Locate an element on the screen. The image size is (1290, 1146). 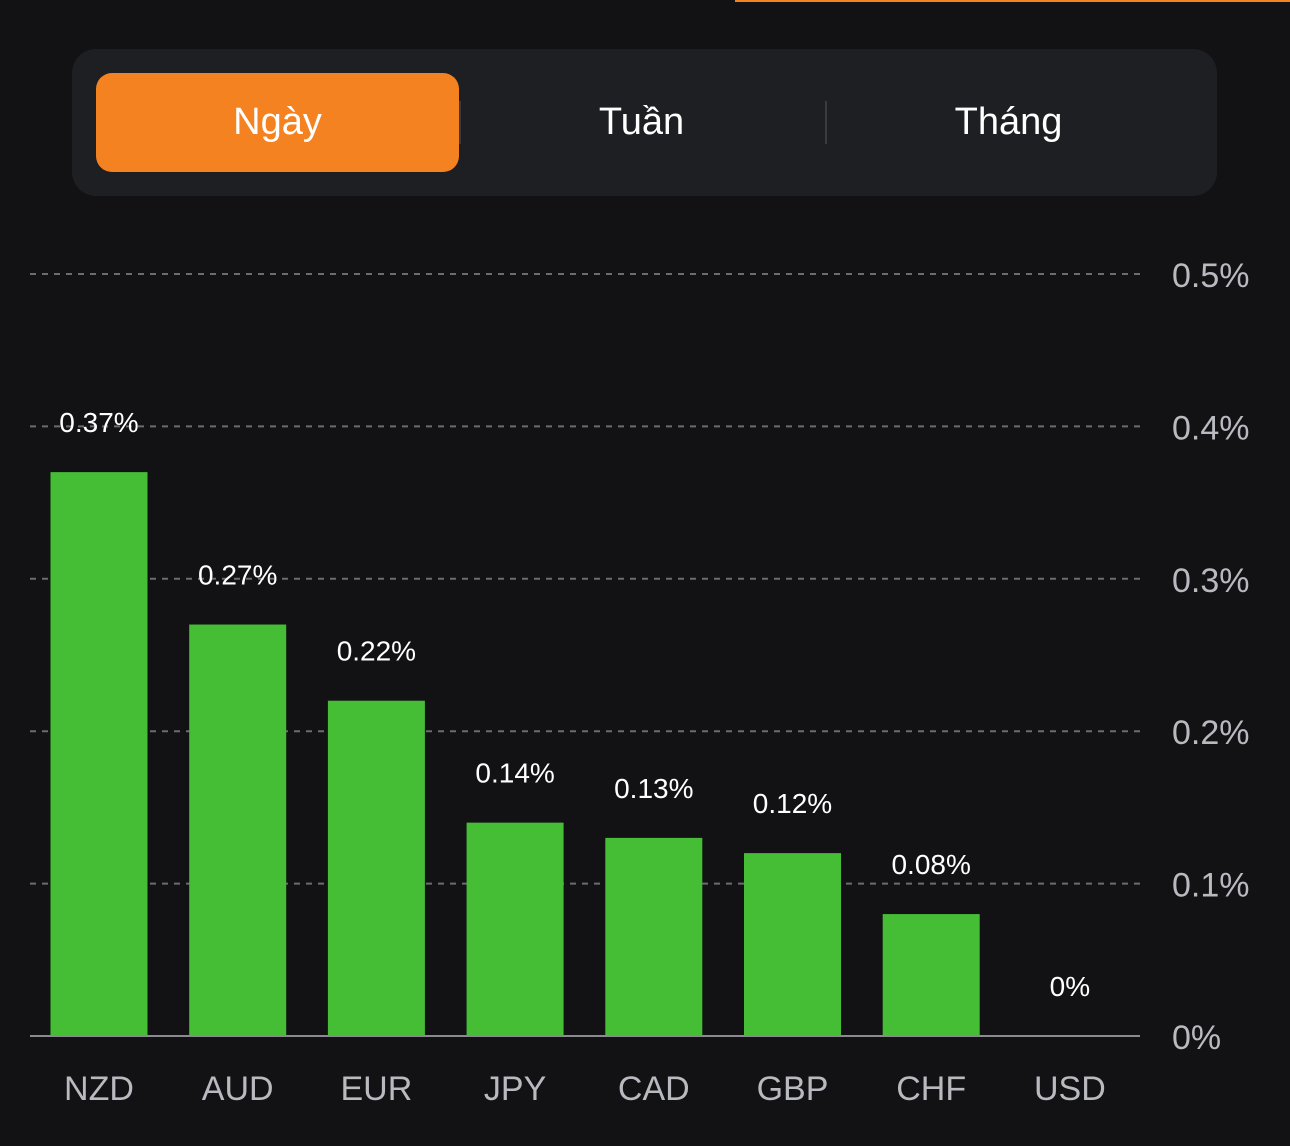
y-tick-label: 0.2% is located at coordinates (1211, 733).